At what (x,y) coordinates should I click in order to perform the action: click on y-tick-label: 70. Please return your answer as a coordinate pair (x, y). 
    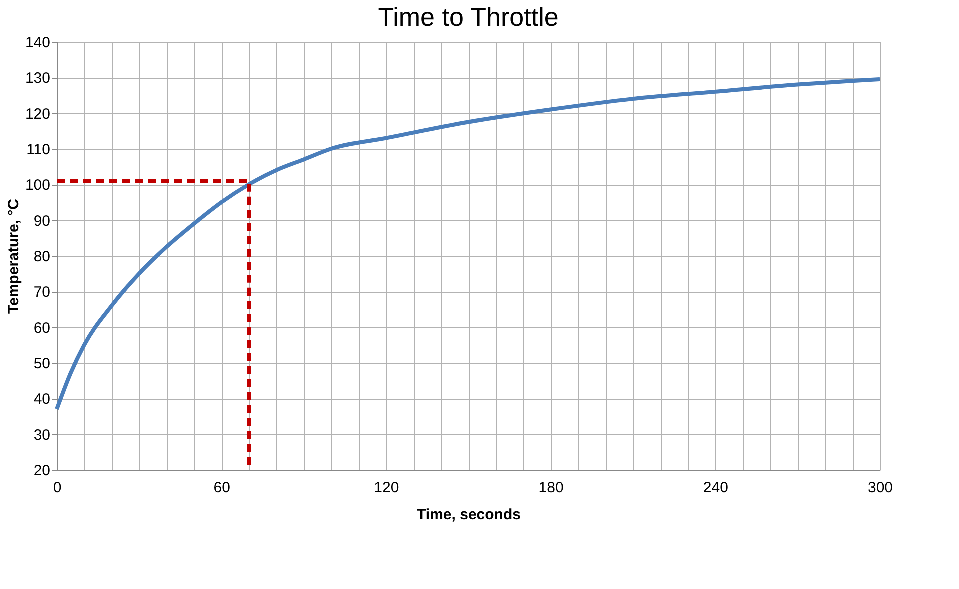
    Looking at the image, I should click on (42, 293).